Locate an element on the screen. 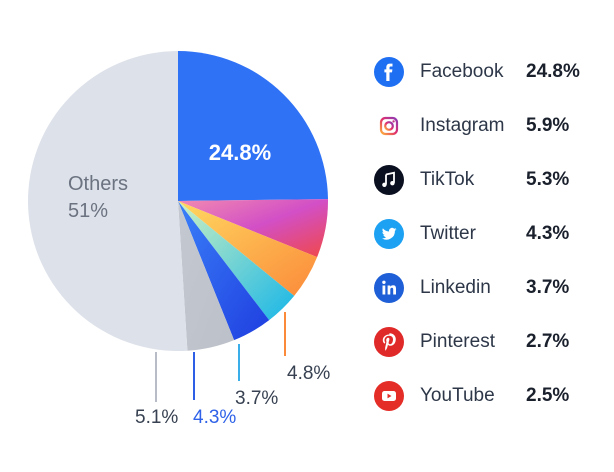  legend-label: TikTok is located at coordinates (447, 179).